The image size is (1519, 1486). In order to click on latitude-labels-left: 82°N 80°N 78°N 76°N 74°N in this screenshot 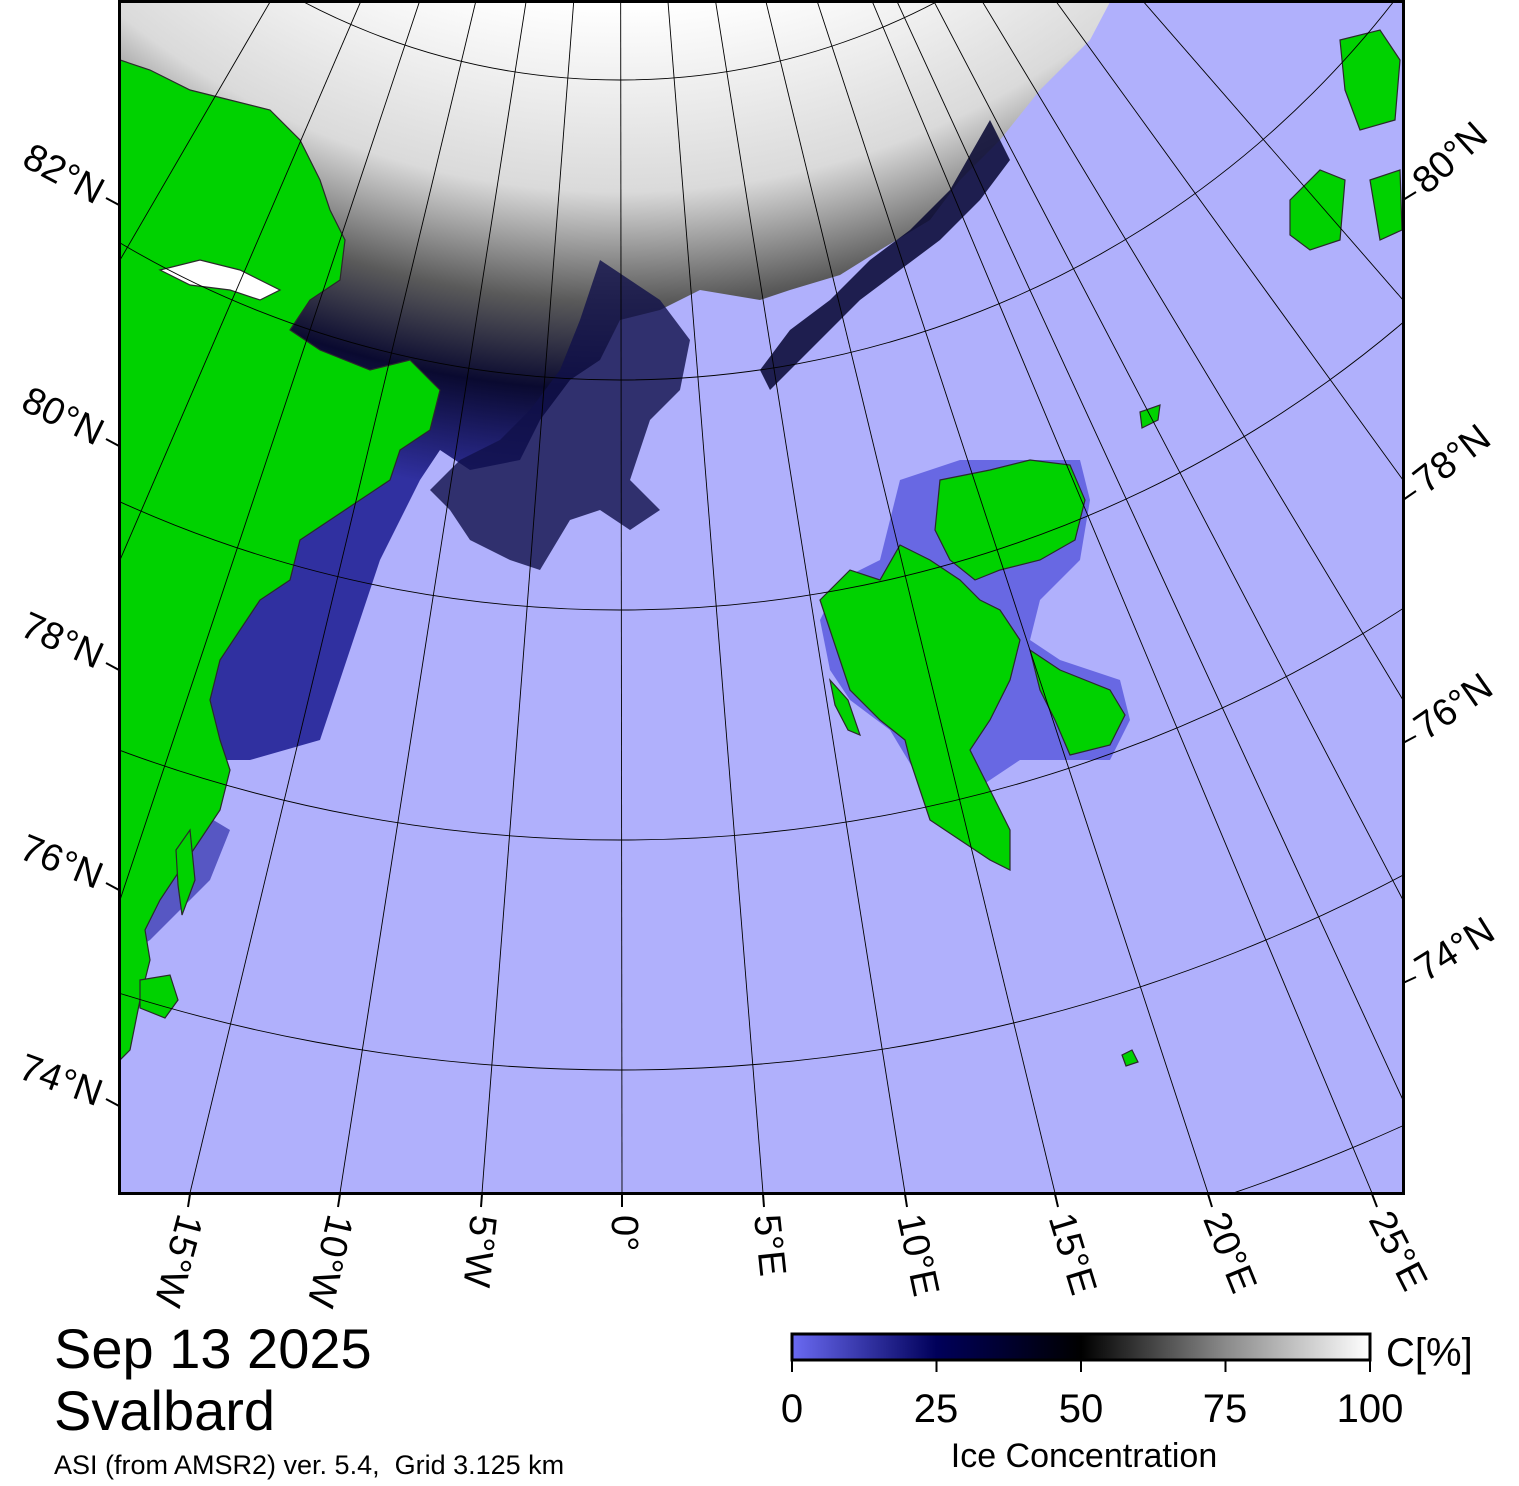, I will do `click(62, 625)`.